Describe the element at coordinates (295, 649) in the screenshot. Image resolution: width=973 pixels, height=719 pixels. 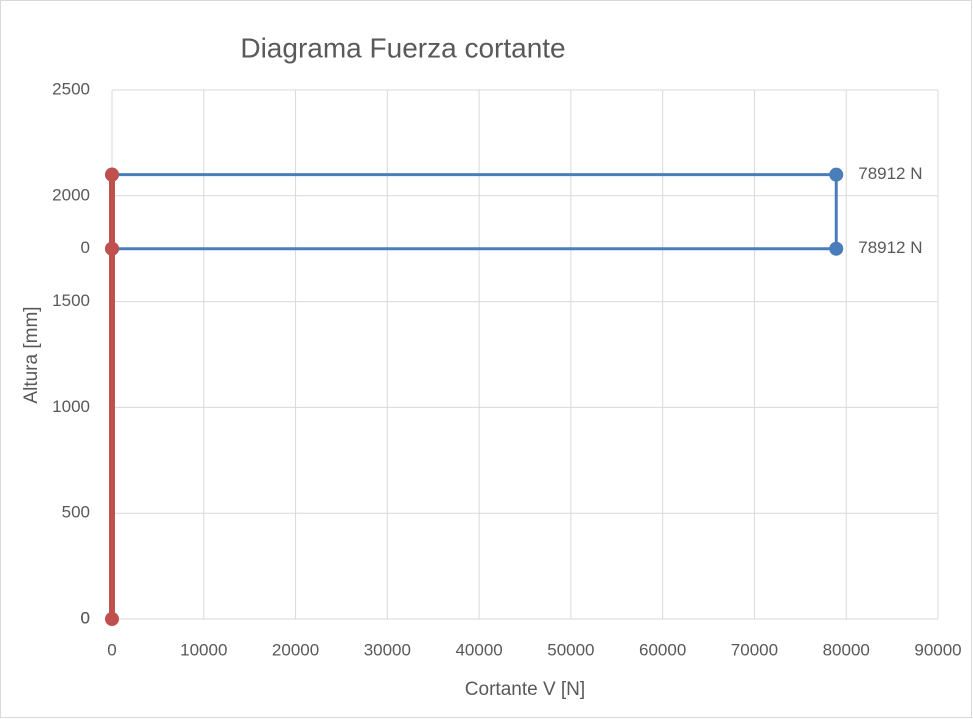
I see `x-tick-label: 20000` at that location.